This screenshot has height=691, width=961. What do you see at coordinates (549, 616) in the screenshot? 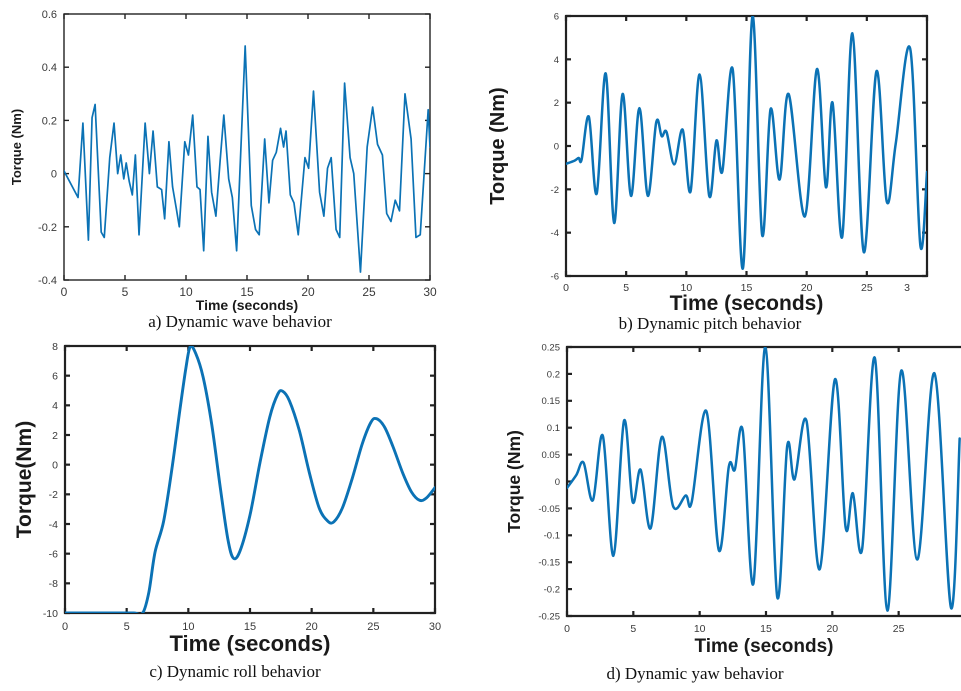
I see `y-tick-label: -0.25` at bounding box center [549, 616].